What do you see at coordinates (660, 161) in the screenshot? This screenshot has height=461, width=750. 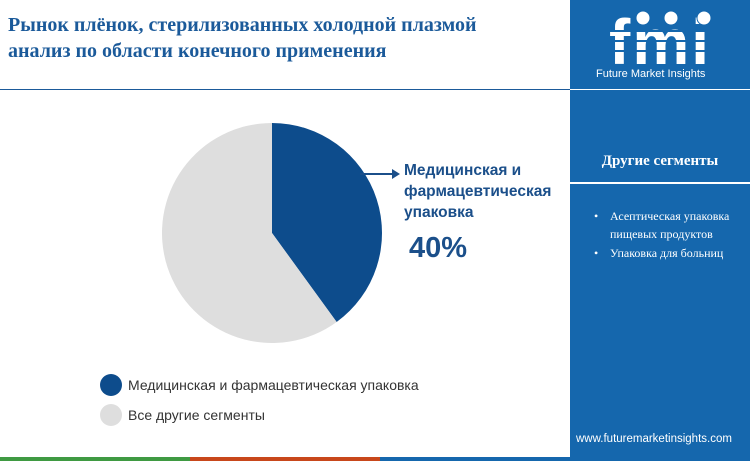 I see `sidebar-title: Другие сегменты` at bounding box center [660, 161].